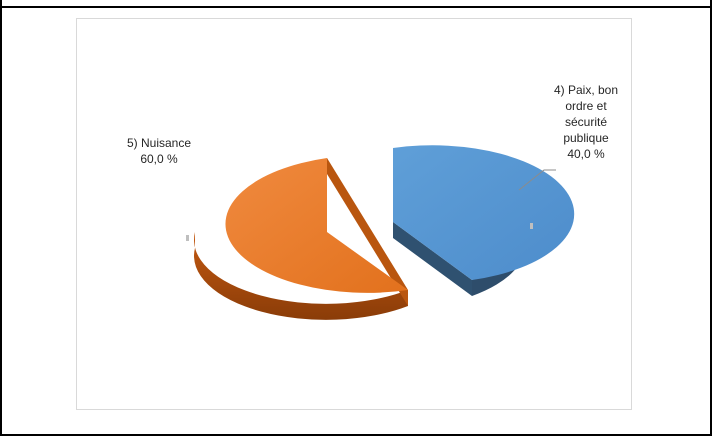 This screenshot has width=712, height=436. Describe the element at coordinates (159, 143) in the screenshot. I see `label-nuisance-line1: 5) Nuisance` at that location.